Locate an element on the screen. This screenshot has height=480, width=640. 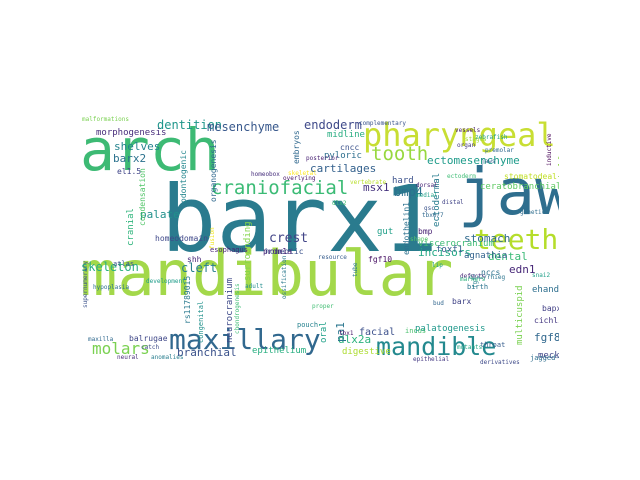
cloud-word: barx2 is located at coordinates (130, 158).